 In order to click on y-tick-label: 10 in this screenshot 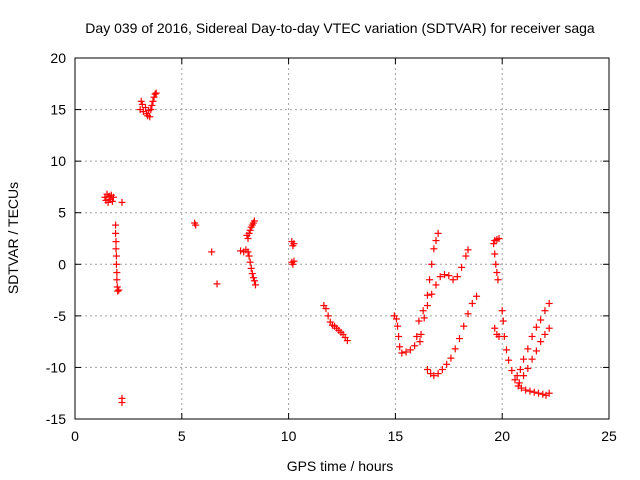, I will do `click(58, 161)`.